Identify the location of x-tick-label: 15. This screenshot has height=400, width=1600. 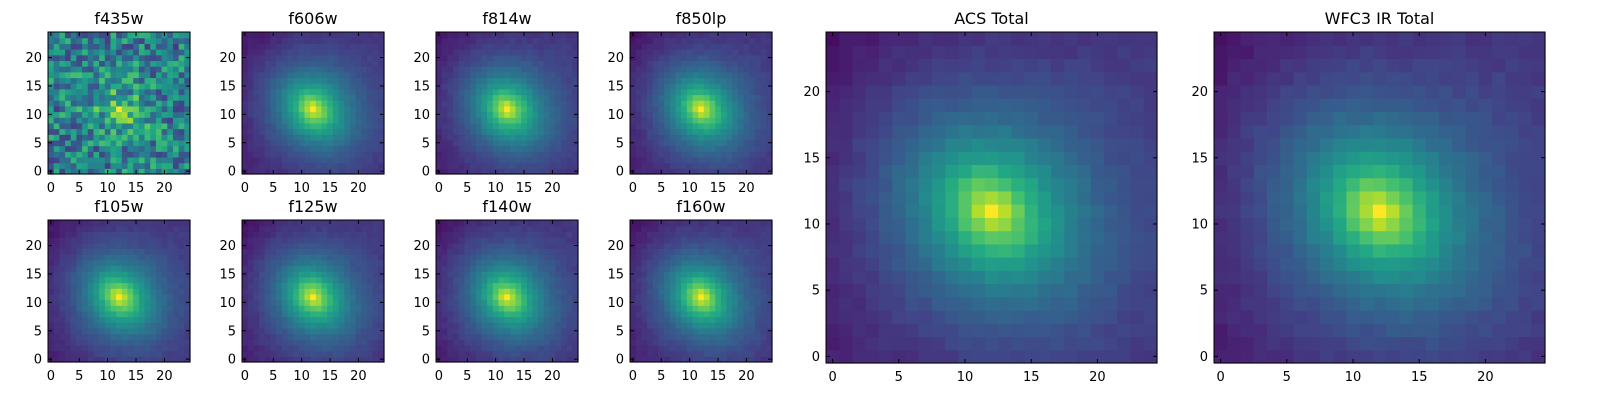
(718, 188).